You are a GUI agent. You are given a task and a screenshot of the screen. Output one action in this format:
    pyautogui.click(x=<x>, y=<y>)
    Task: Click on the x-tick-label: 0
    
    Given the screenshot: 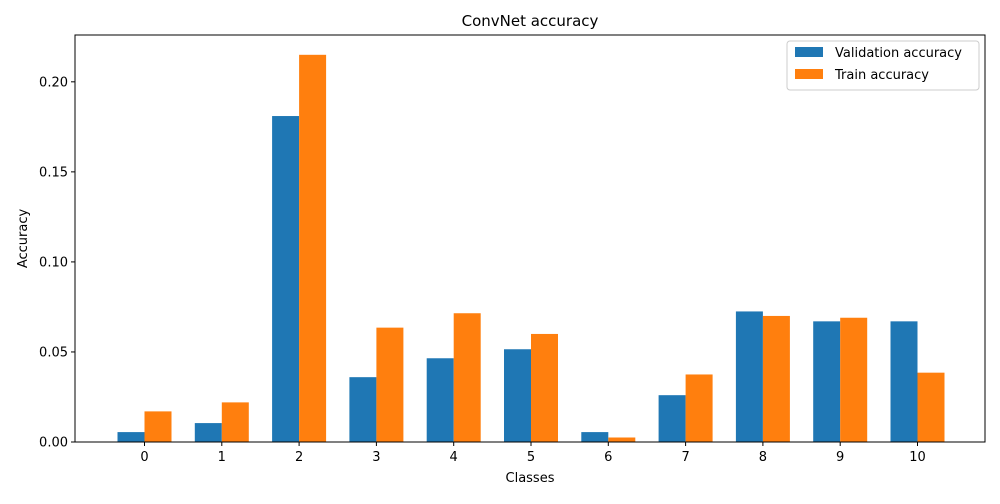 What is the action you would take?
    pyautogui.click(x=144, y=457)
    